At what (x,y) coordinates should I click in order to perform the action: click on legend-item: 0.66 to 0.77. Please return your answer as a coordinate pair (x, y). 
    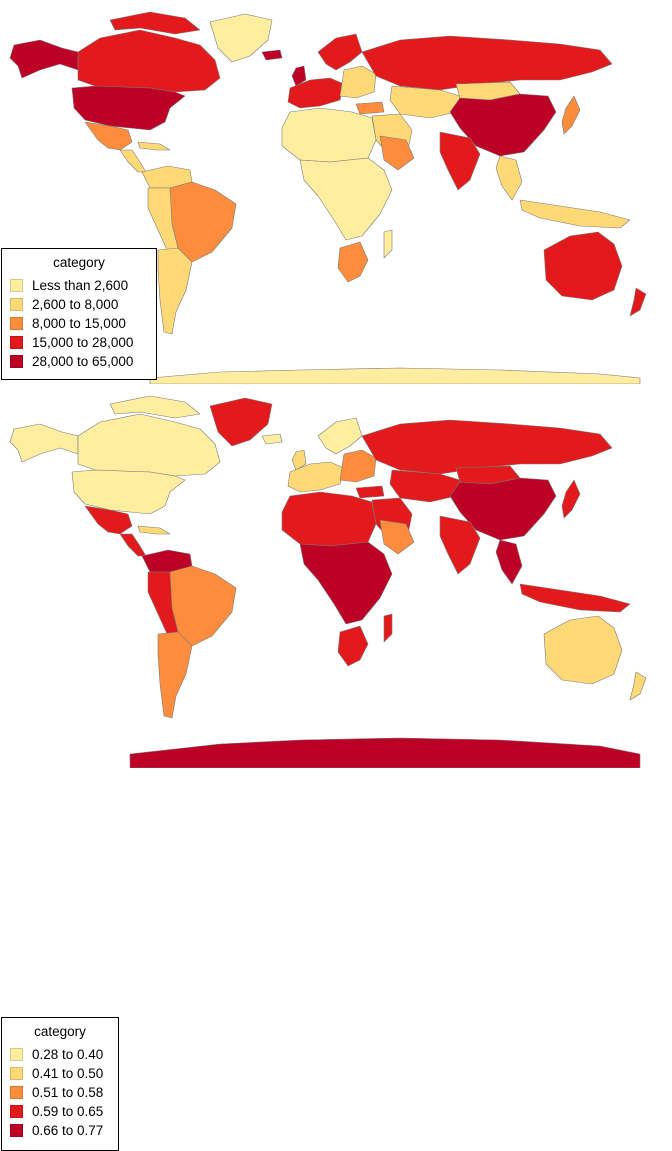
    Looking at the image, I should click on (60, 1130).